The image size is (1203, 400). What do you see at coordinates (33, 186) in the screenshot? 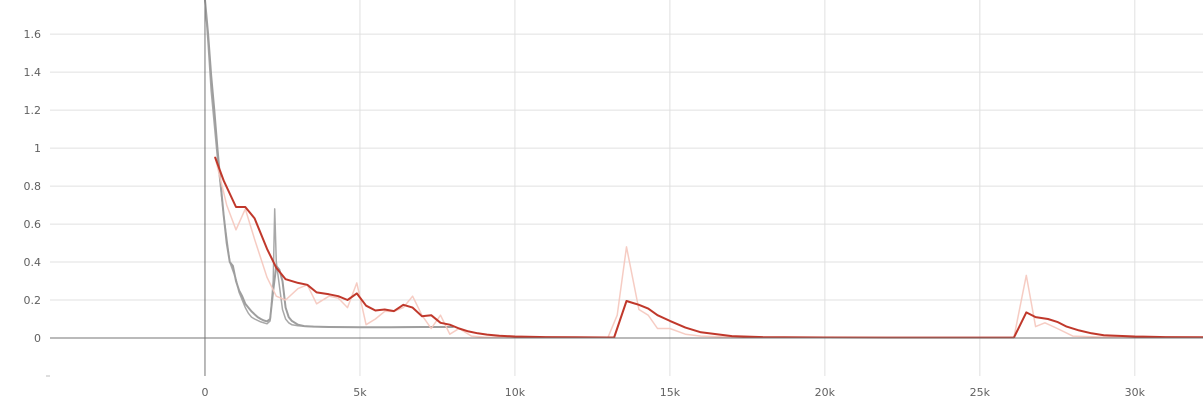
I see `y-tick-label: 0.8` at bounding box center [33, 186].